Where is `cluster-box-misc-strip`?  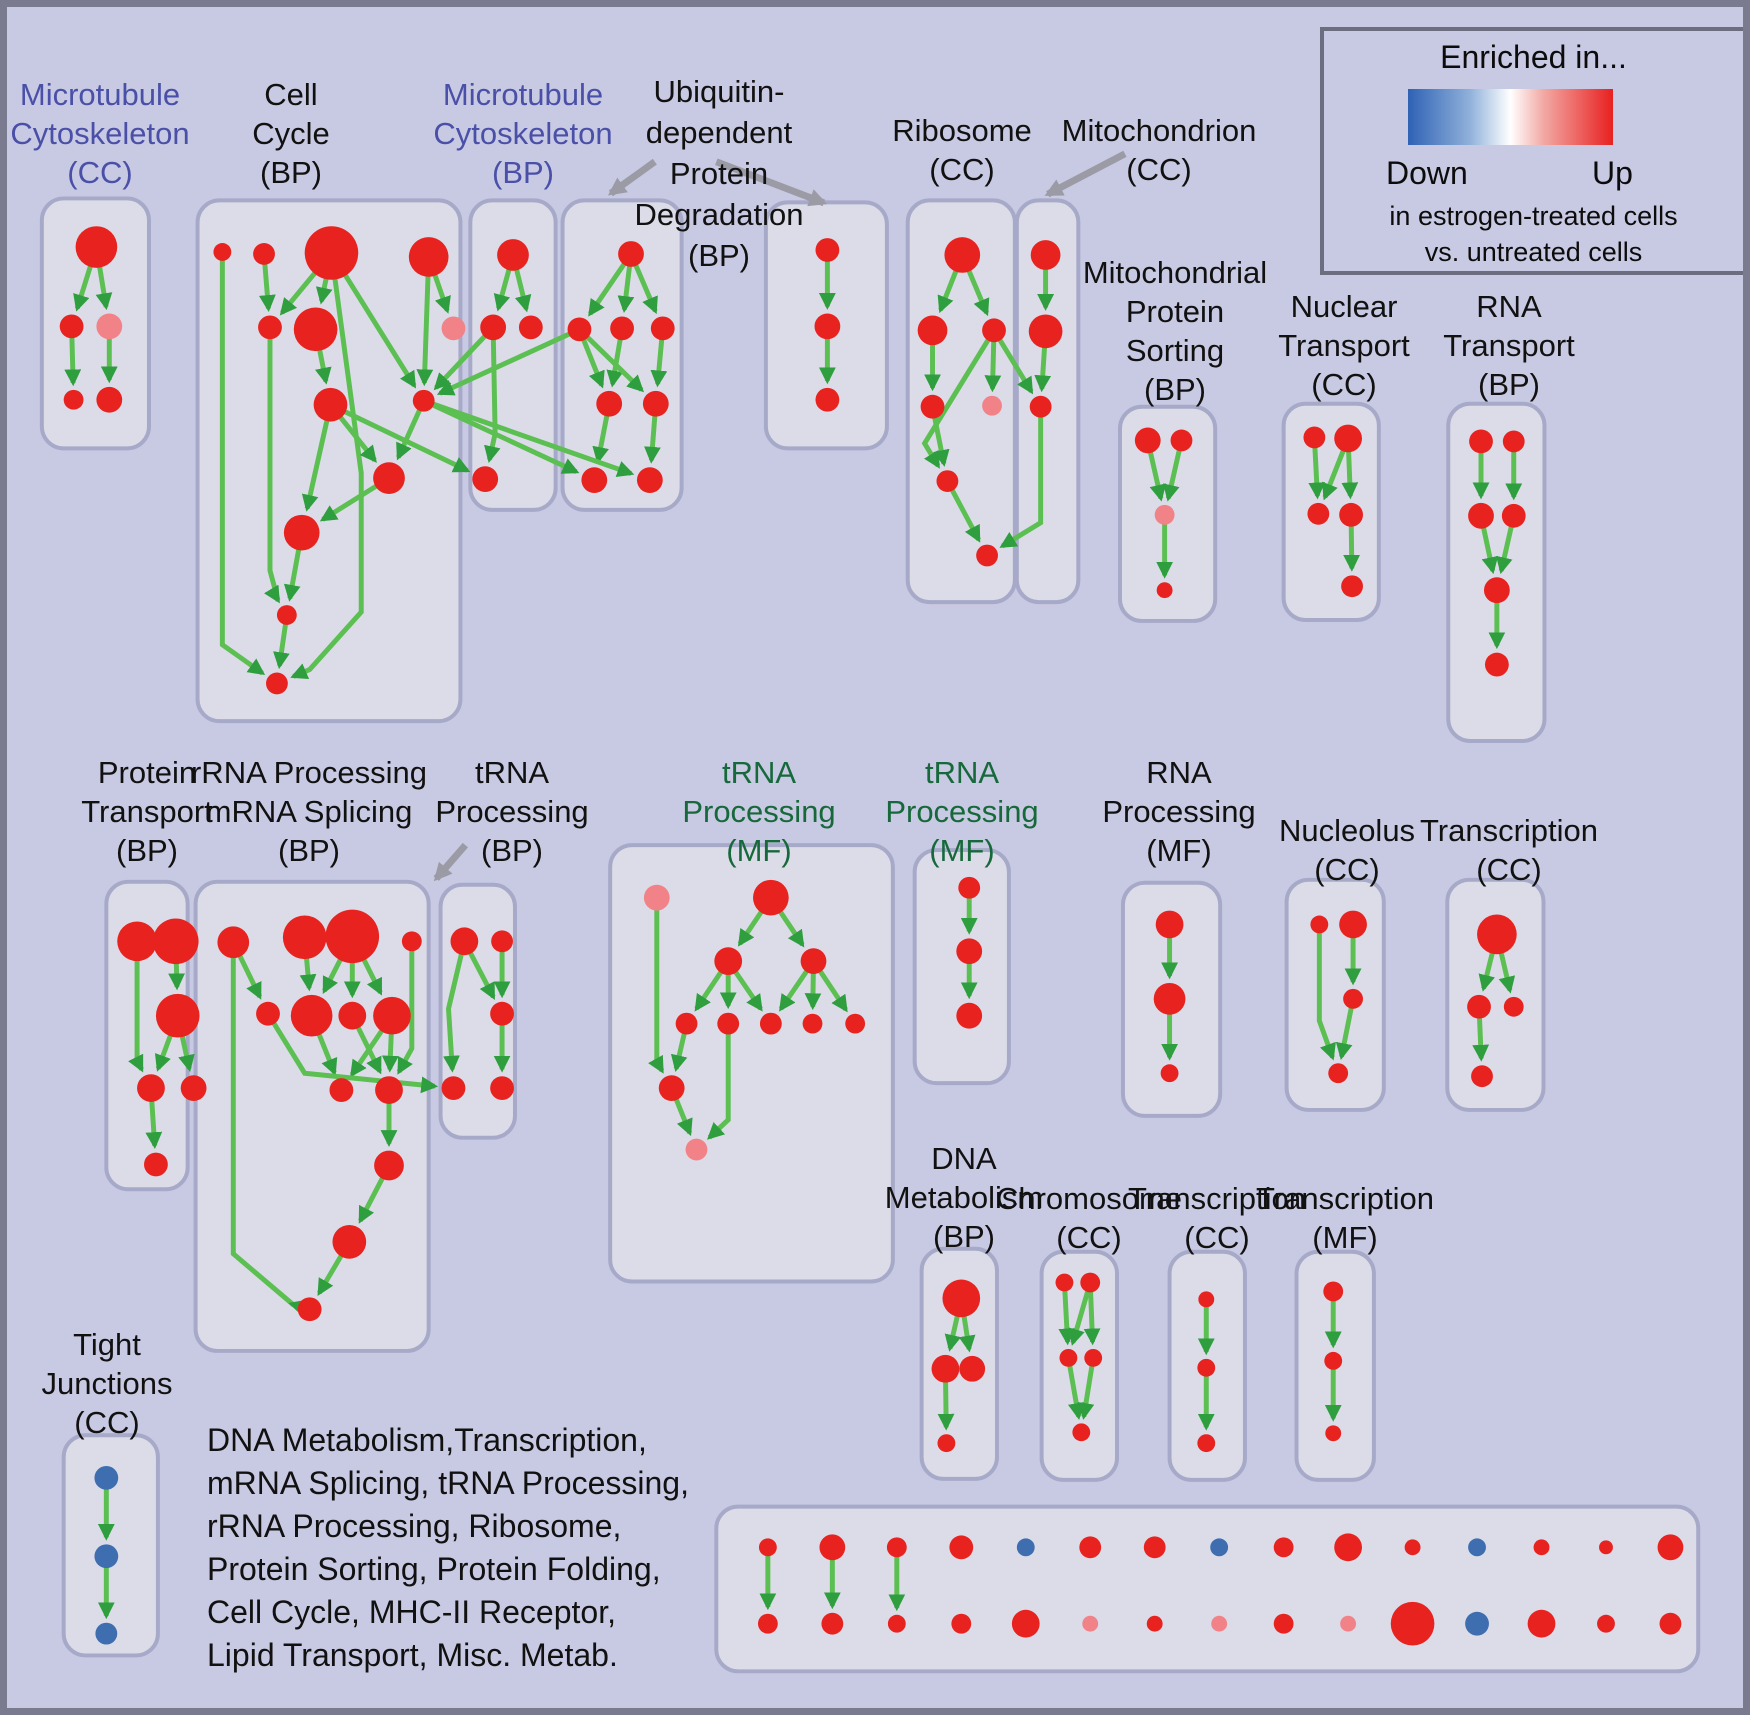
cluster-box-misc-strip is located at coordinates (1207, 1589).